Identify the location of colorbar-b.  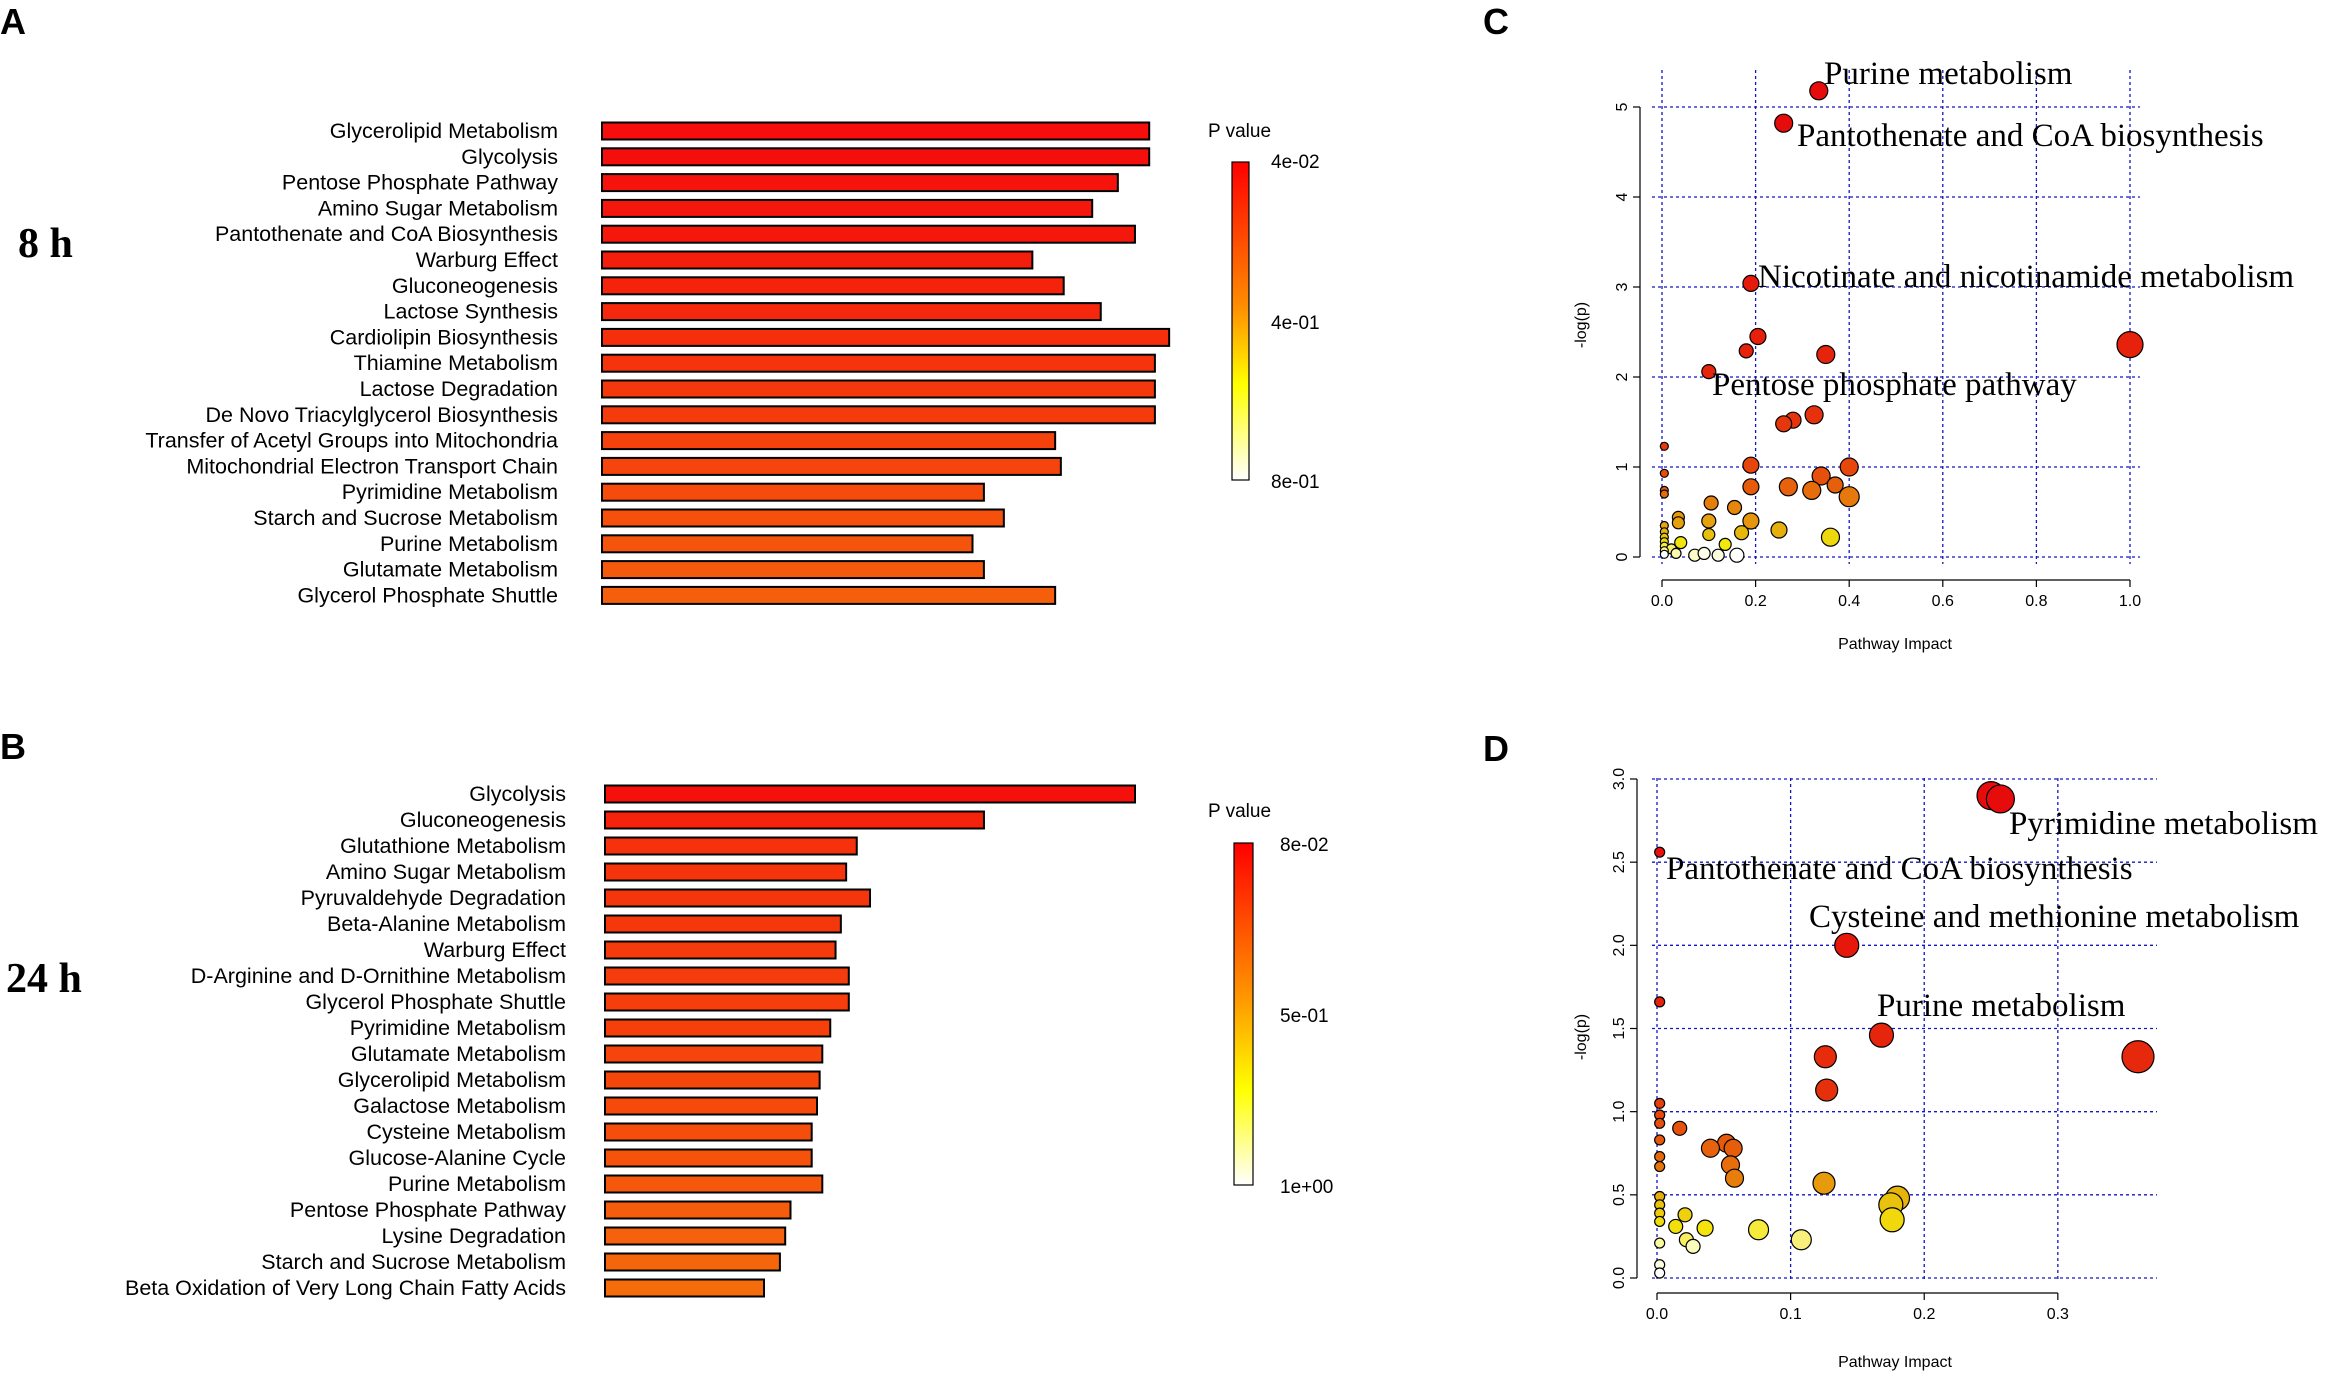
(1243, 1014).